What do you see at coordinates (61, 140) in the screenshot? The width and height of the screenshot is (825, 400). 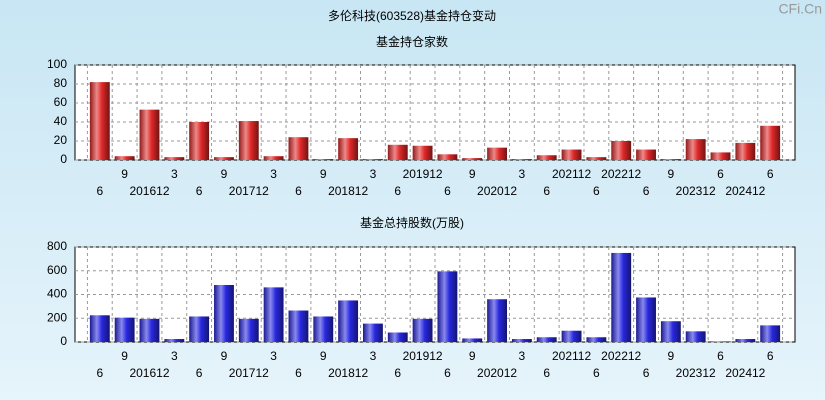 I see `y-tick-label: 20` at bounding box center [61, 140].